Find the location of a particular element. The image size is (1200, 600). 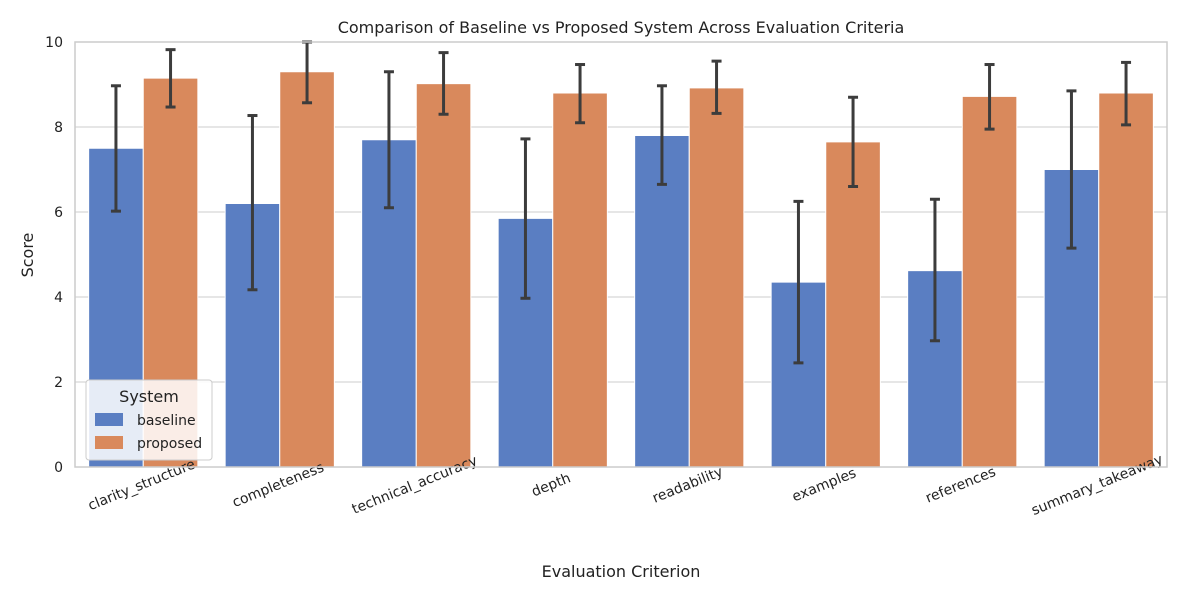

legend-swatch-baseline is located at coordinates (109, 419).